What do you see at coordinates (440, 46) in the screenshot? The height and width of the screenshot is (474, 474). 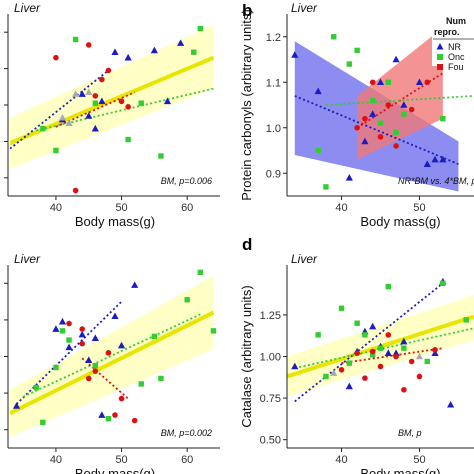 I see `legend-marker-nr` at bounding box center [440, 46].